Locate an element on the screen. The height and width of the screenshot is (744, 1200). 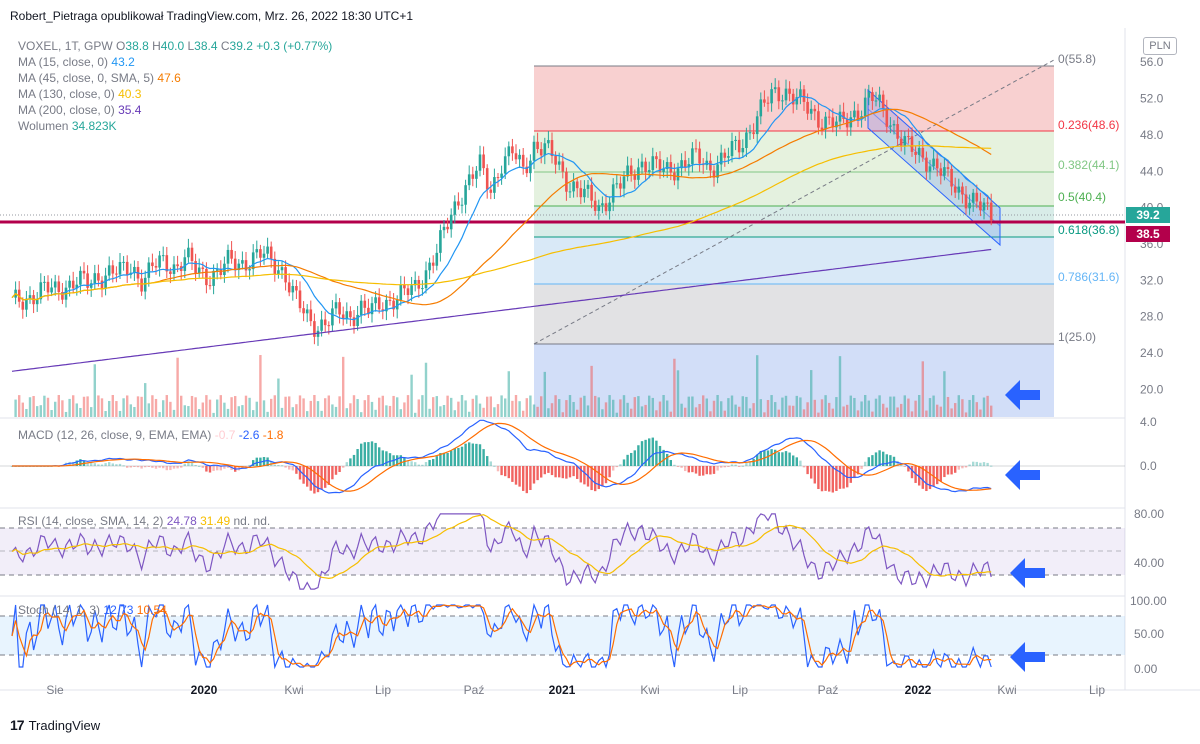
indicator-row-ma45: MA (45, close, 0, SMA, 5) 47.6 is located at coordinates (99, 78).